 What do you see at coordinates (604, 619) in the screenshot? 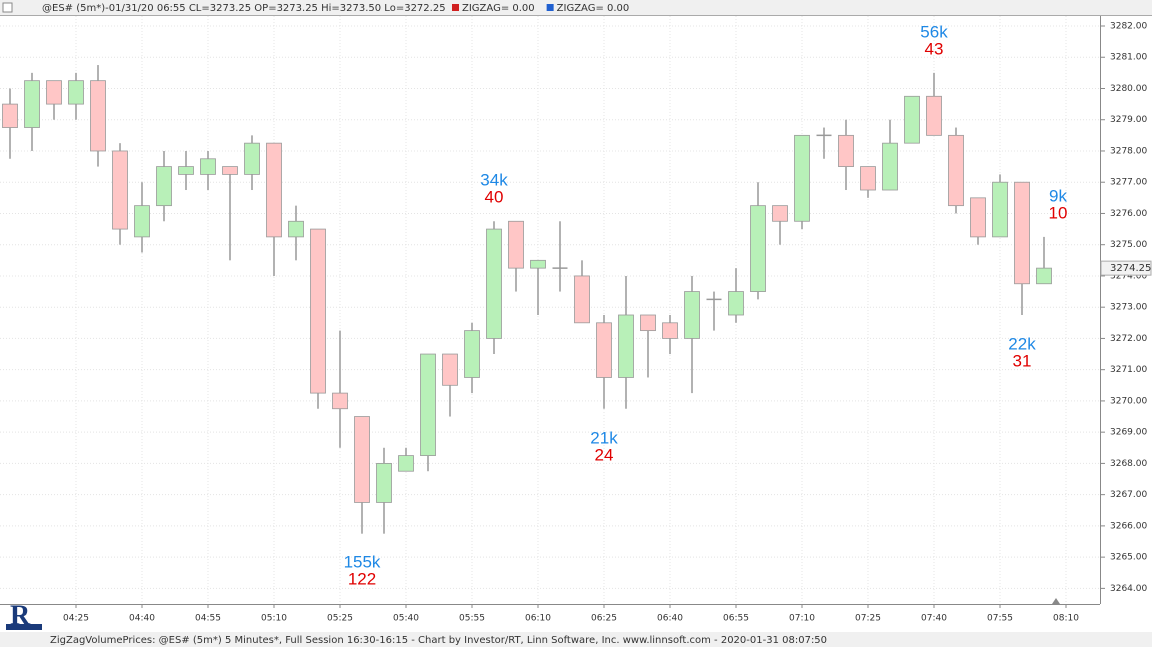
I see `x-tick-label: 06:25` at bounding box center [604, 619].